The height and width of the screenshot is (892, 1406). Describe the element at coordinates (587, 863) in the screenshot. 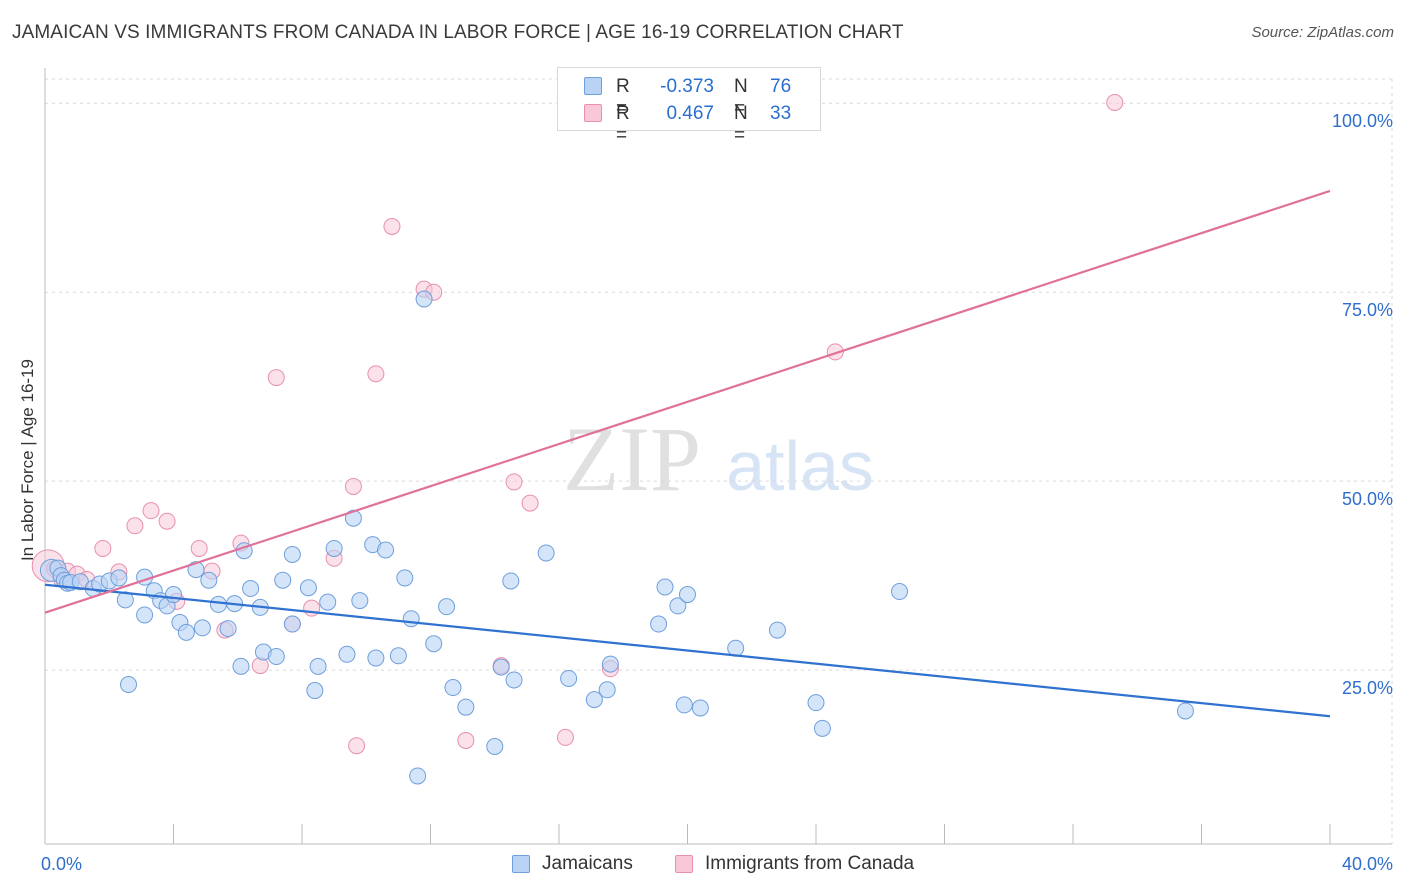

I see `legend-label: Jamaicans` at that location.